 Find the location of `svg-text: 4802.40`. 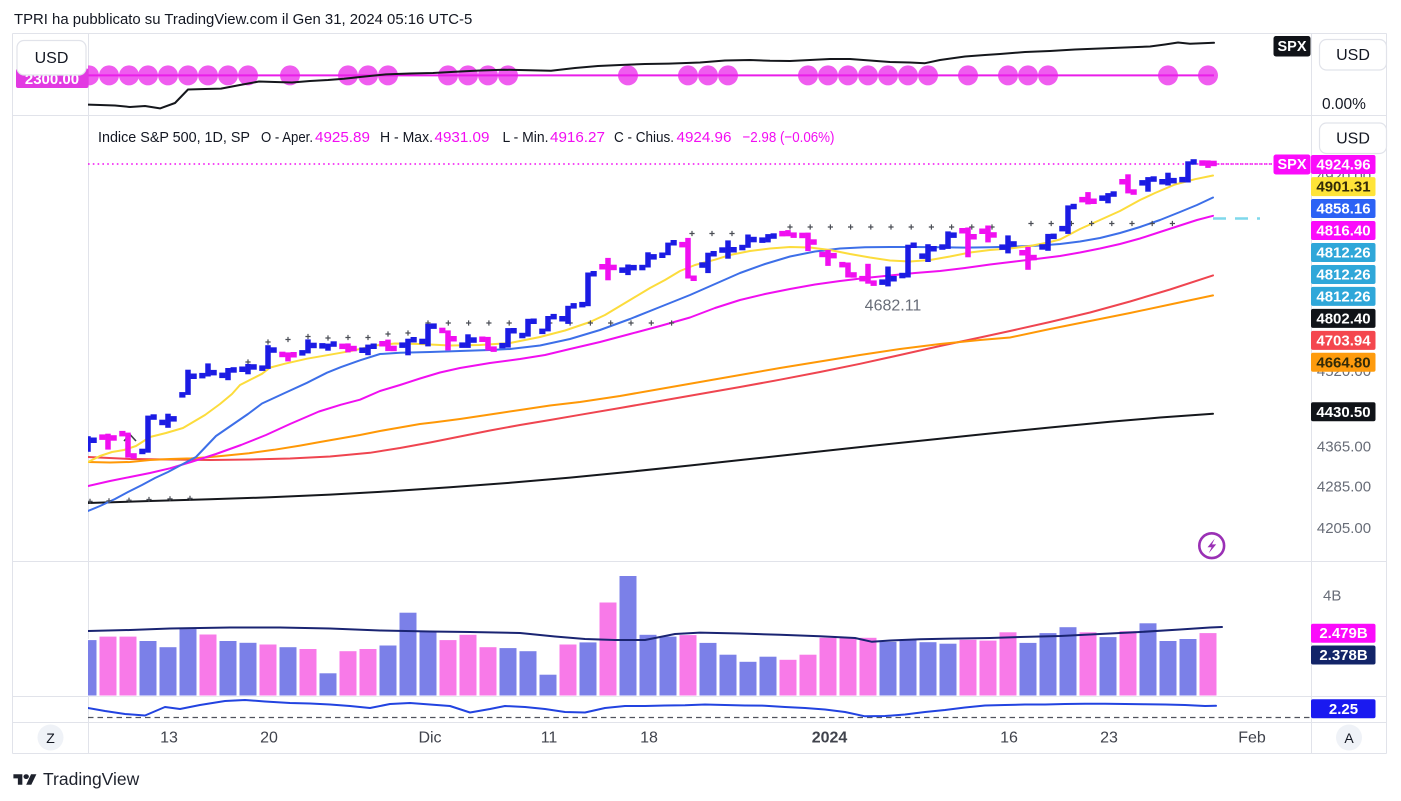

svg-text: 4802.40 is located at coordinates (1343, 318).